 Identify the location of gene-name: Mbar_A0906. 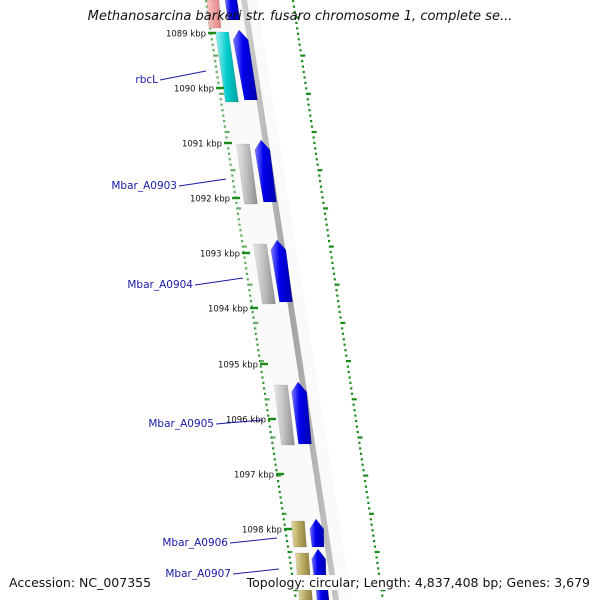
(195, 543).